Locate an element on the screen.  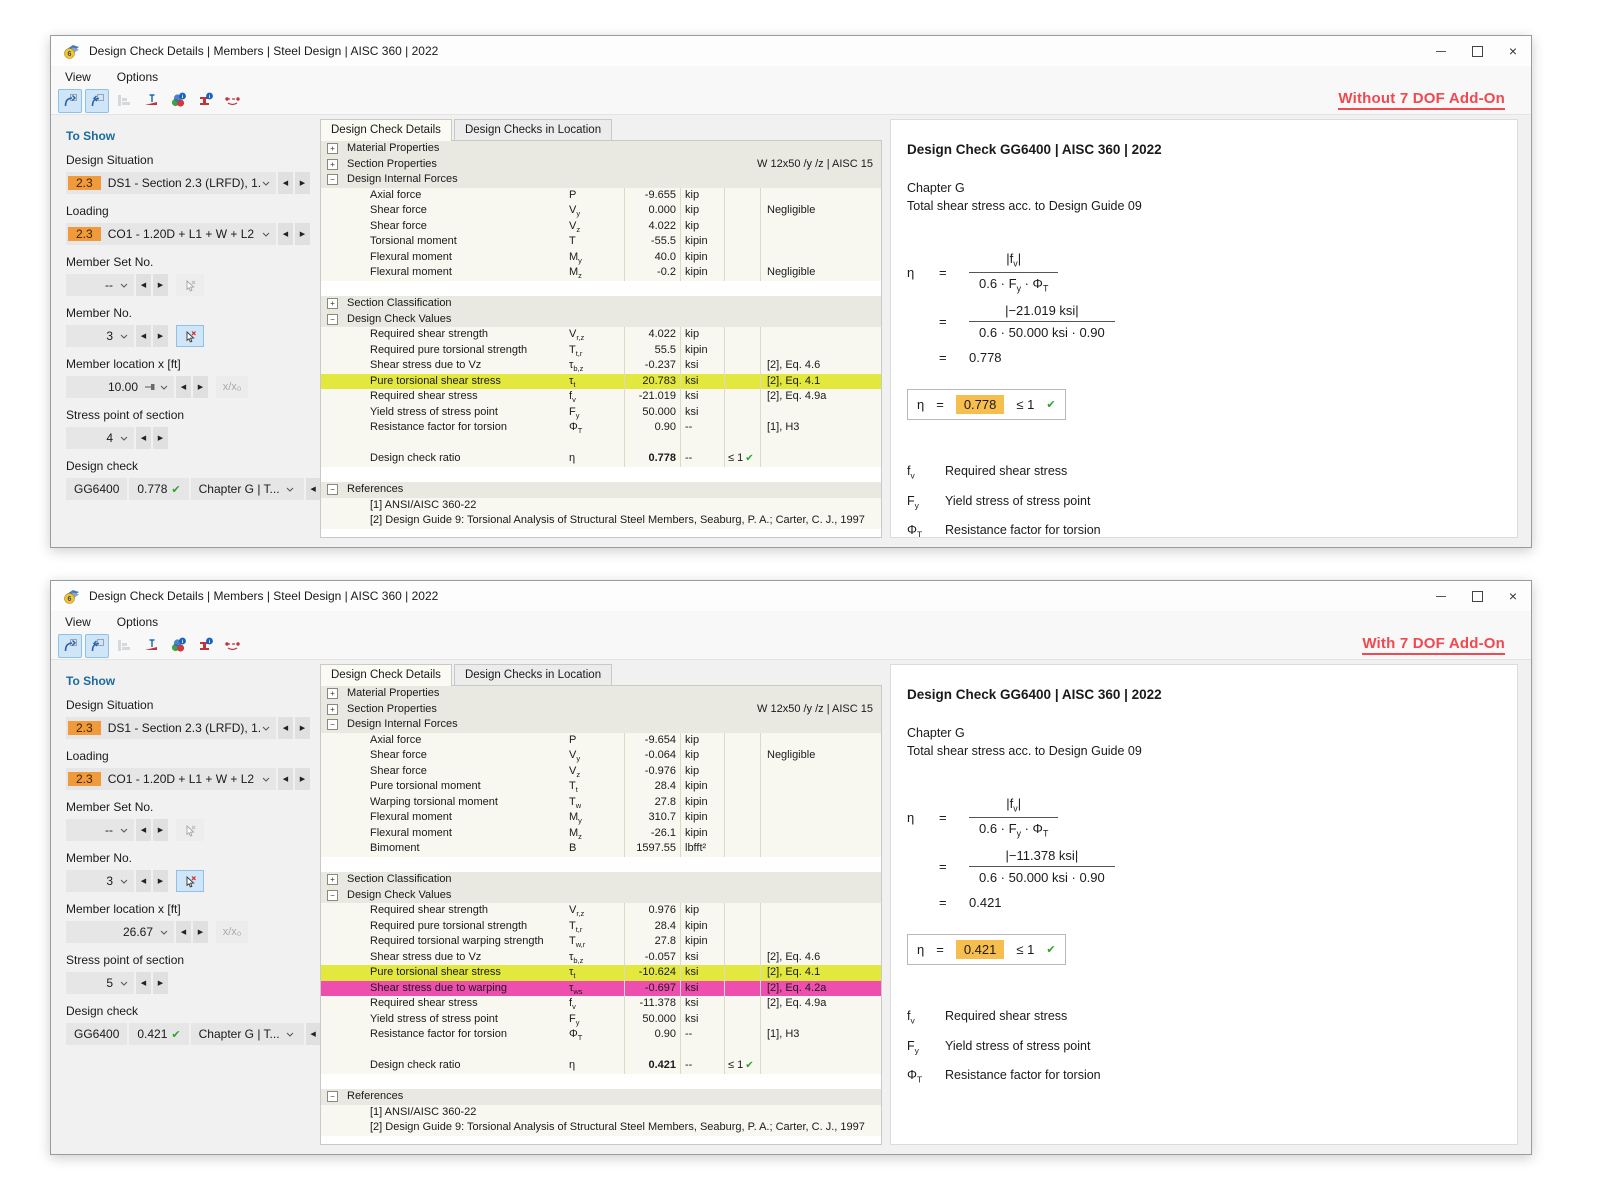
table-row: Shear force Vz 4.022 kip is located at coordinates (601, 226).